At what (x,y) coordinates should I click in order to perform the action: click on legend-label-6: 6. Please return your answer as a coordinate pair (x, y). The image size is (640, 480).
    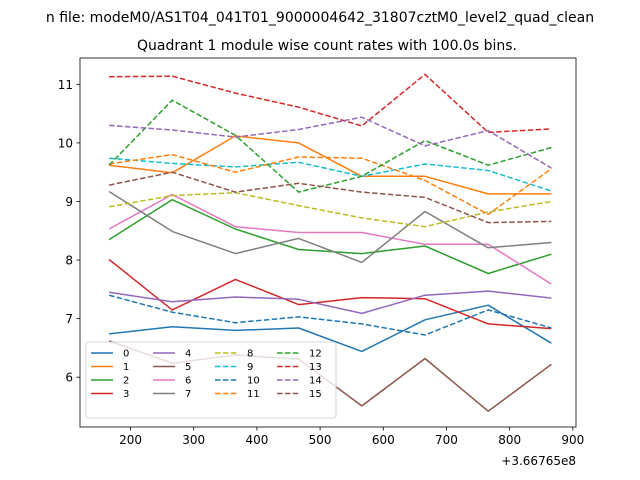
    Looking at the image, I should click on (188, 381).